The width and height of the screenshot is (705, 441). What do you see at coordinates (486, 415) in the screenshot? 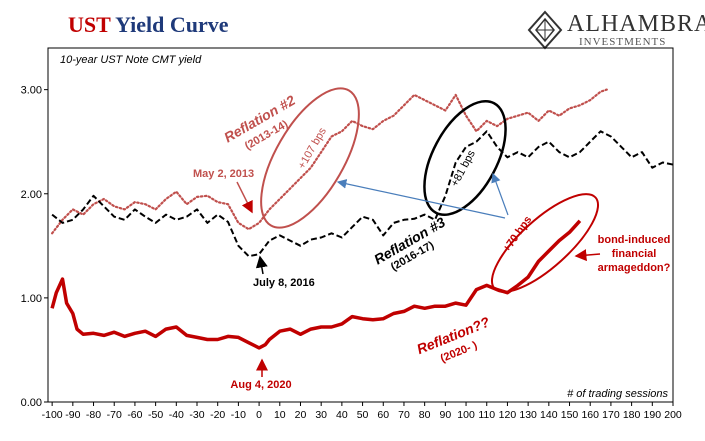
I see `x-tick-label: 110` at bounding box center [486, 415].